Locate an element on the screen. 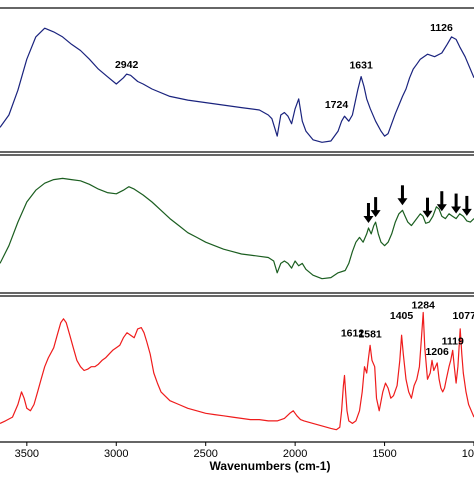 The height and width of the screenshot is (479, 474). x-tick-label-1000: 1000 is located at coordinates (468, 454).